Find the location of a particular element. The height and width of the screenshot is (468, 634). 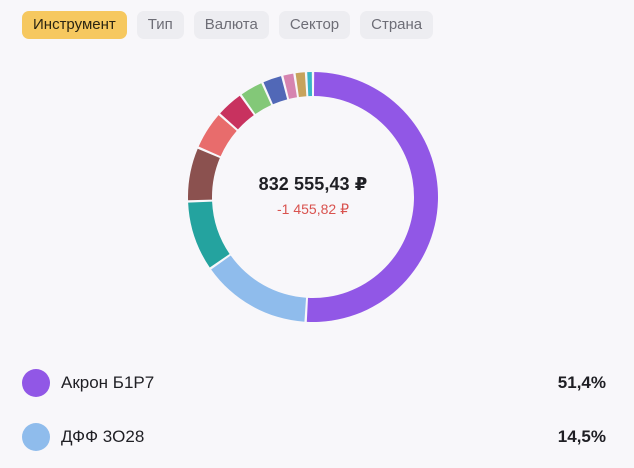

legend-name: Акрон Б1Р7 is located at coordinates (108, 382).